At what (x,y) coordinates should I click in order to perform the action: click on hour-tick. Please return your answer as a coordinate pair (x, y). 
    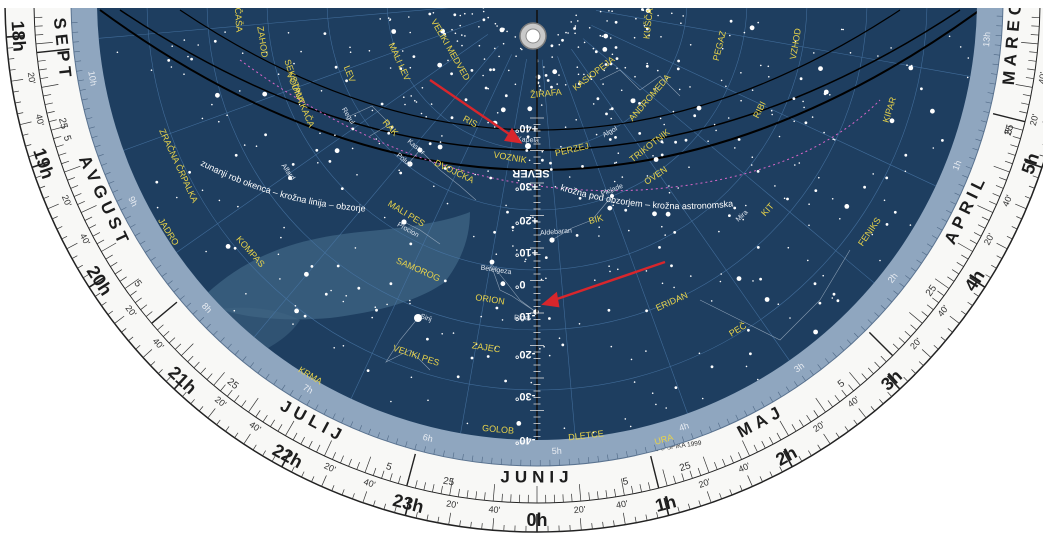
    Looking at the image, I should click on (977, 282).